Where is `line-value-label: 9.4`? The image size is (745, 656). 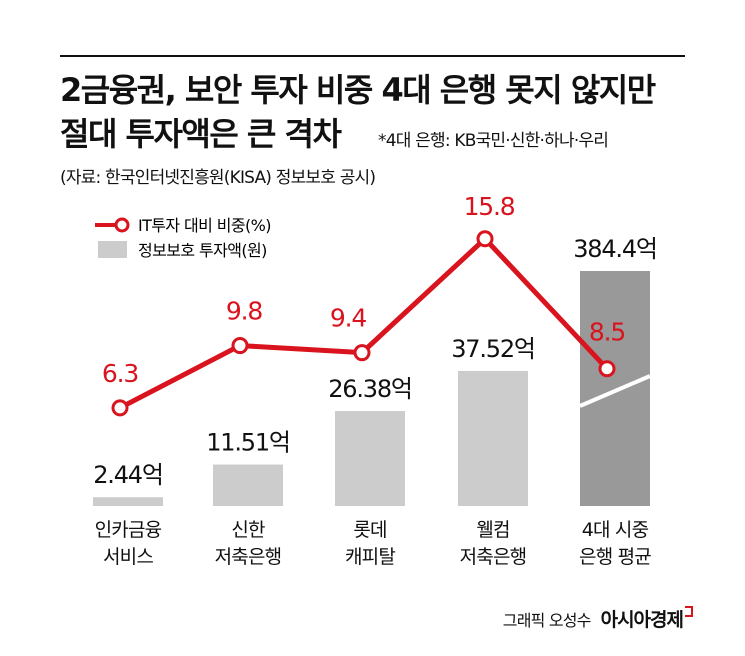 line-value-label: 9.4 is located at coordinates (348, 318).